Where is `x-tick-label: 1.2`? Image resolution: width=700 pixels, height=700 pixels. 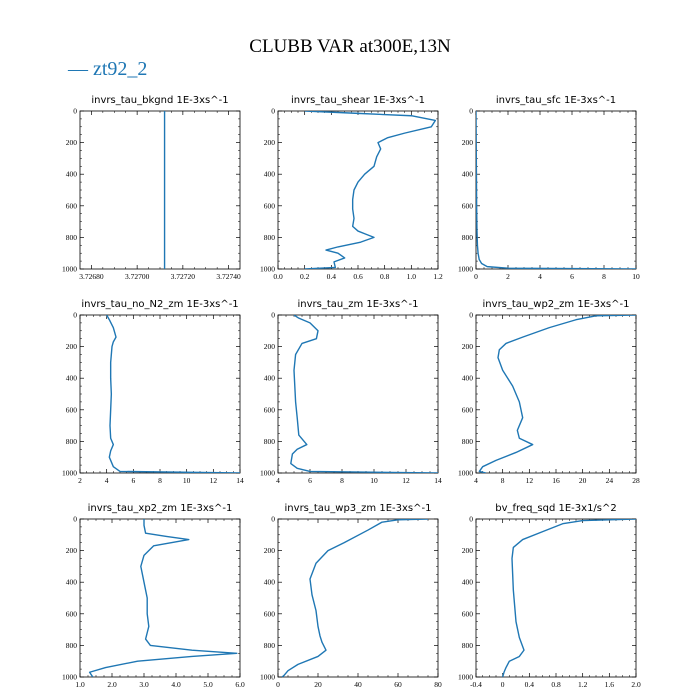 x-tick-label: 1.2 is located at coordinates (583, 684).